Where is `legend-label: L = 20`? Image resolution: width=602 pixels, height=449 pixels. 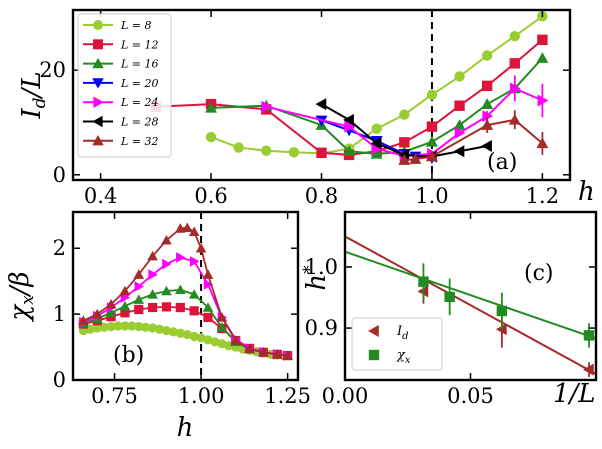
legend-label: L = 20 is located at coordinates (139, 83).